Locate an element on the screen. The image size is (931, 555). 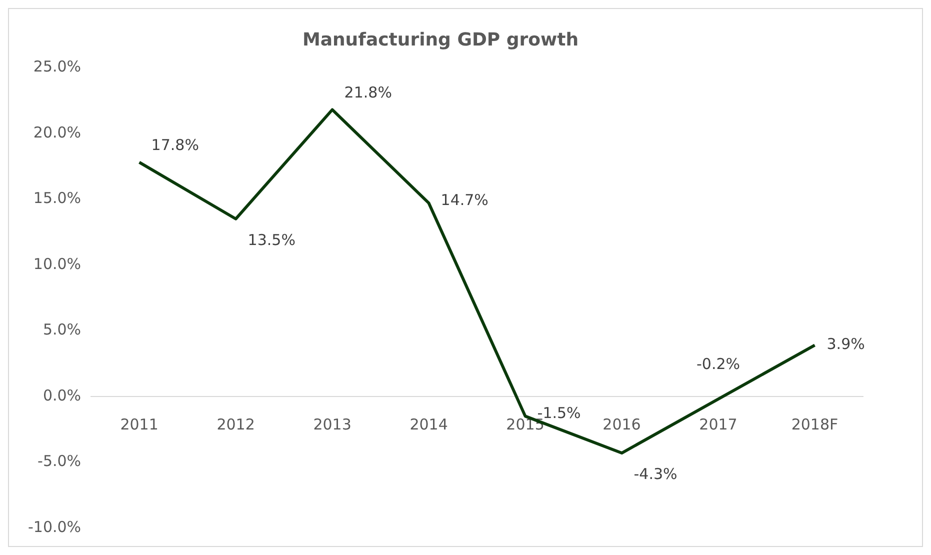
y-tick-label: 20.0% is located at coordinates (57, 132).